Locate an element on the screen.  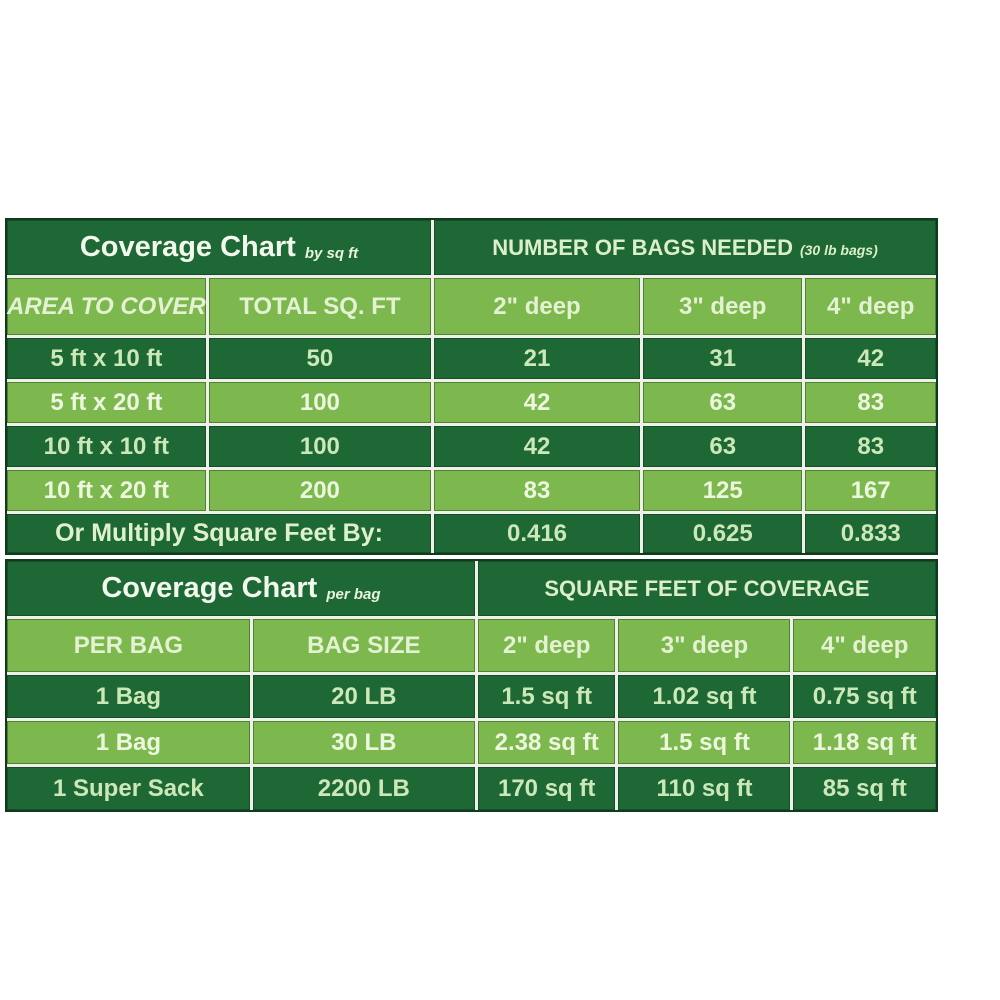
table-cell: 21 is located at coordinates (537, 358).